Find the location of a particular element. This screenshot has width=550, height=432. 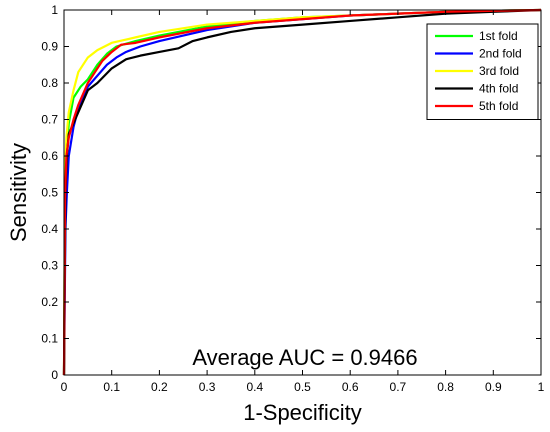

x-tick-label: 0.6 is located at coordinates (350, 387).